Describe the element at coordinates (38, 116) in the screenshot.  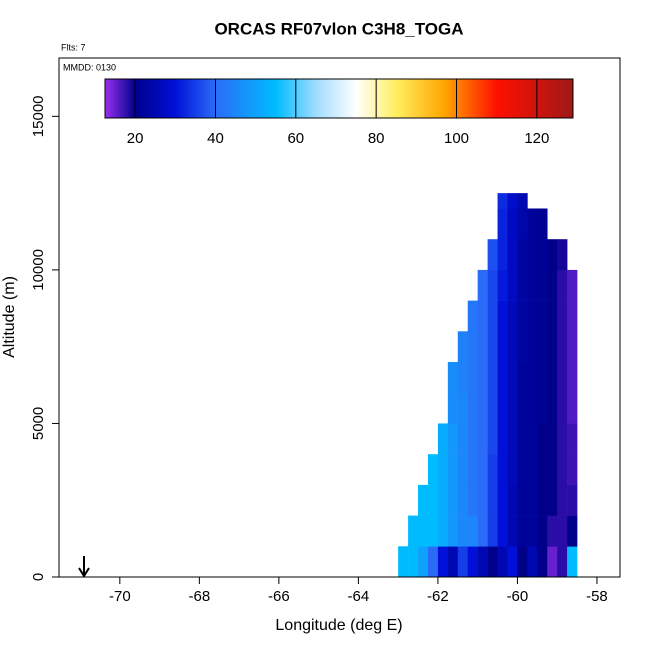
I see `y-tick-label: 15000` at that location.